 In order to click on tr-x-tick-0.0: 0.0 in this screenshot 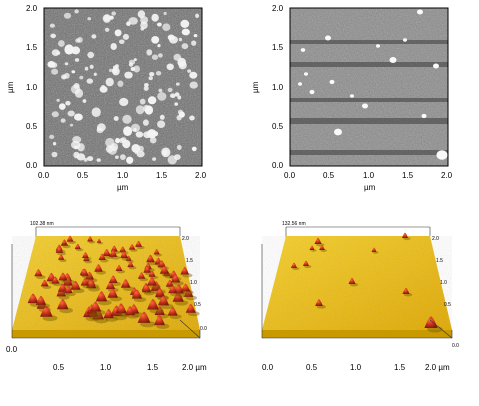, I will do `click(290, 175)`.